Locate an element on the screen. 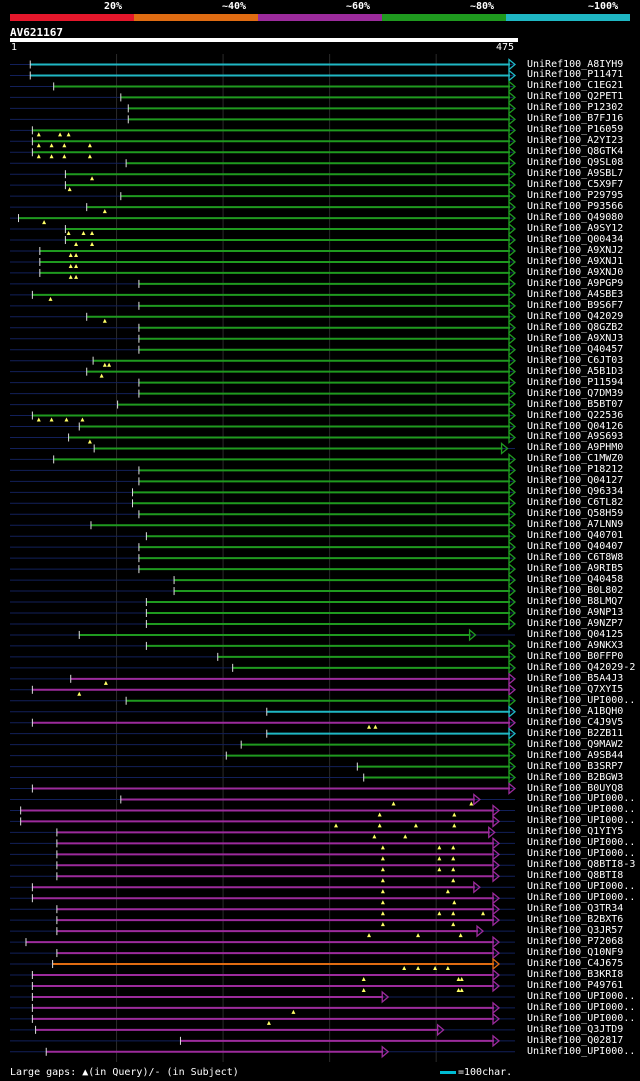 The width and height of the screenshot is (640, 1081). hit-label: UniRef100_A9SB44 is located at coordinates (575, 755).